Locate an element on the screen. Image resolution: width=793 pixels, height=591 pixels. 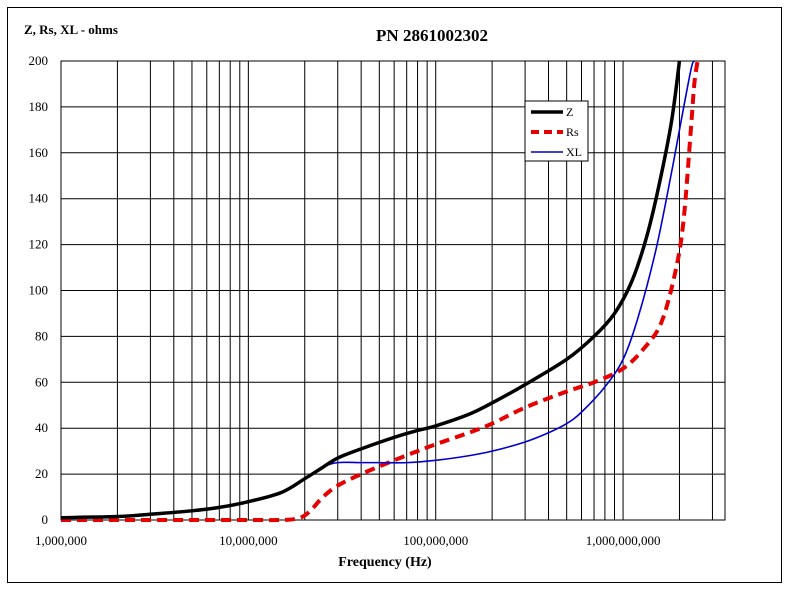
legend-label-z: Z is located at coordinates (569, 112).